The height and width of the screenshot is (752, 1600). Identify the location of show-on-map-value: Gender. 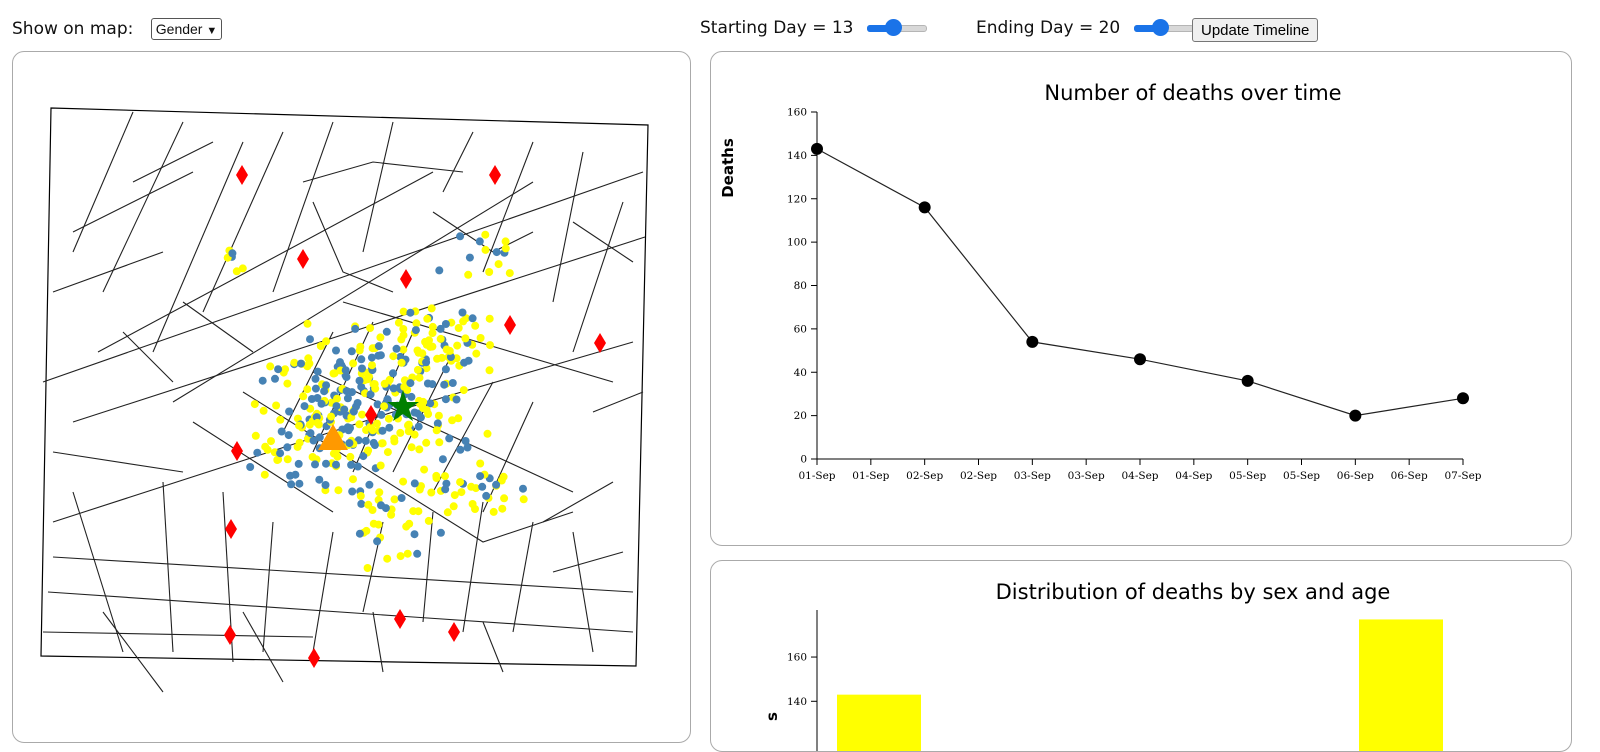
(179, 29).